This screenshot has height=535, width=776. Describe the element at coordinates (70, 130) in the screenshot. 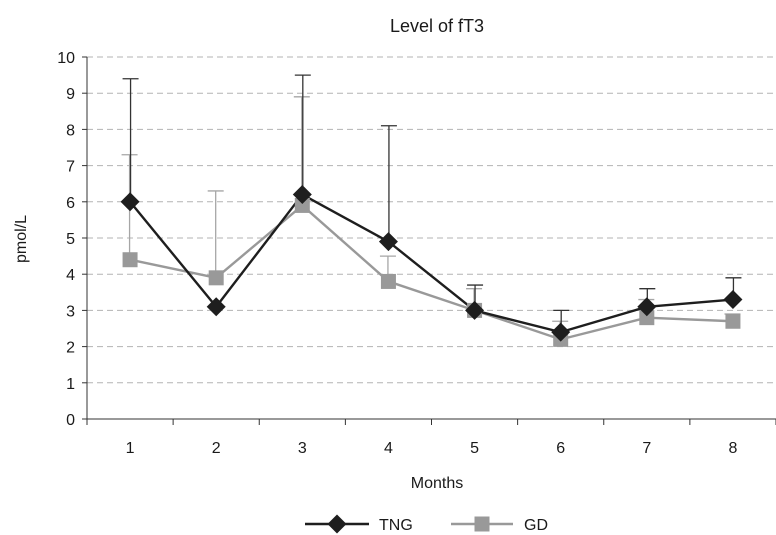

I see `y-tick-label: 8` at that location.